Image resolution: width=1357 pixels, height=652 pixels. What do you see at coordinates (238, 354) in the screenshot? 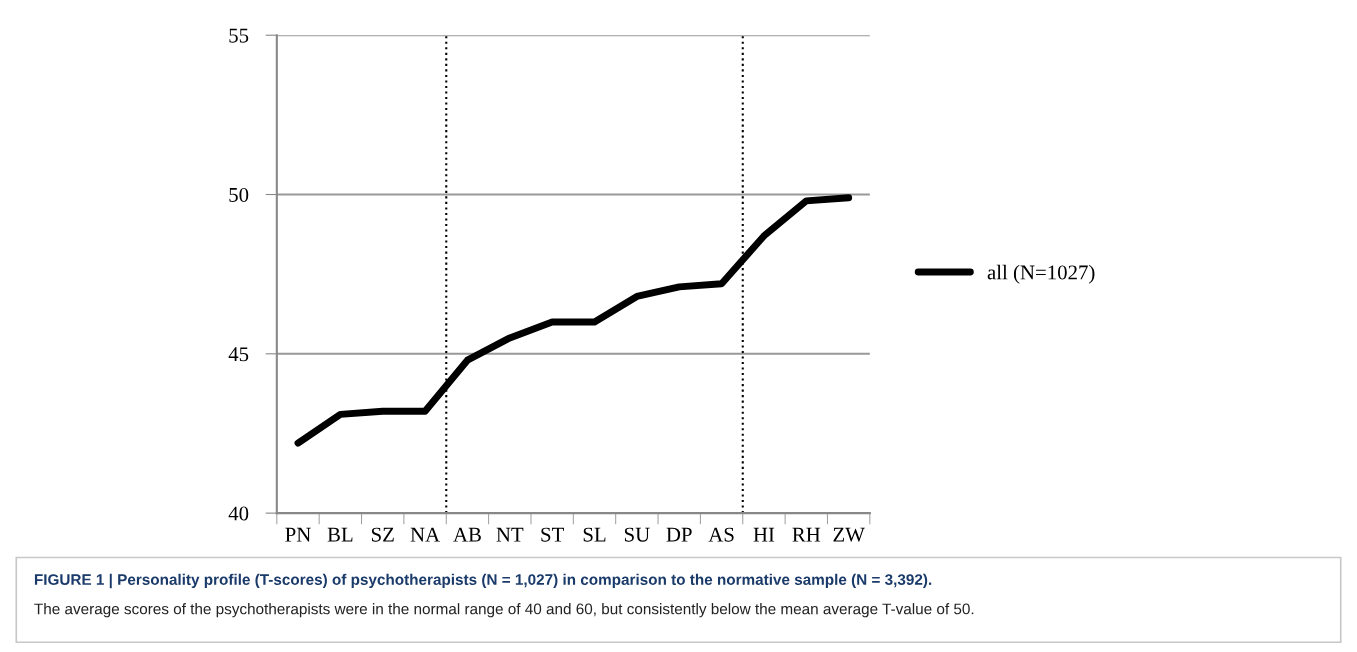
I see `y-tick-label: 45` at bounding box center [238, 354].